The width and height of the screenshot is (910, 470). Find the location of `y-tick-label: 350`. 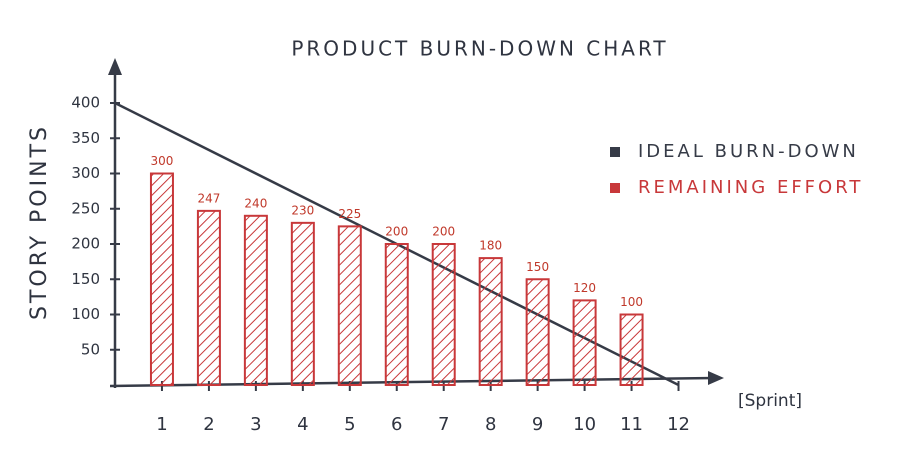

y-tick-label: 350 is located at coordinates (85, 138).